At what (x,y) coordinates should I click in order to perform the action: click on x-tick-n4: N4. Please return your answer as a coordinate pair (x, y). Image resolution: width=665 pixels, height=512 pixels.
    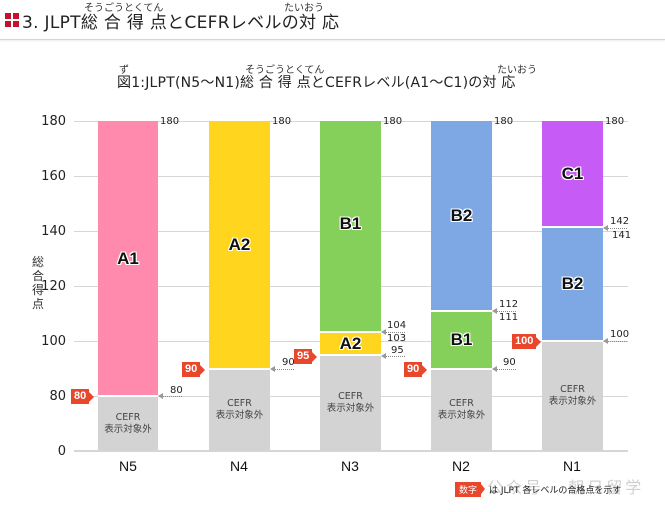
    Looking at the image, I should click on (239, 466).